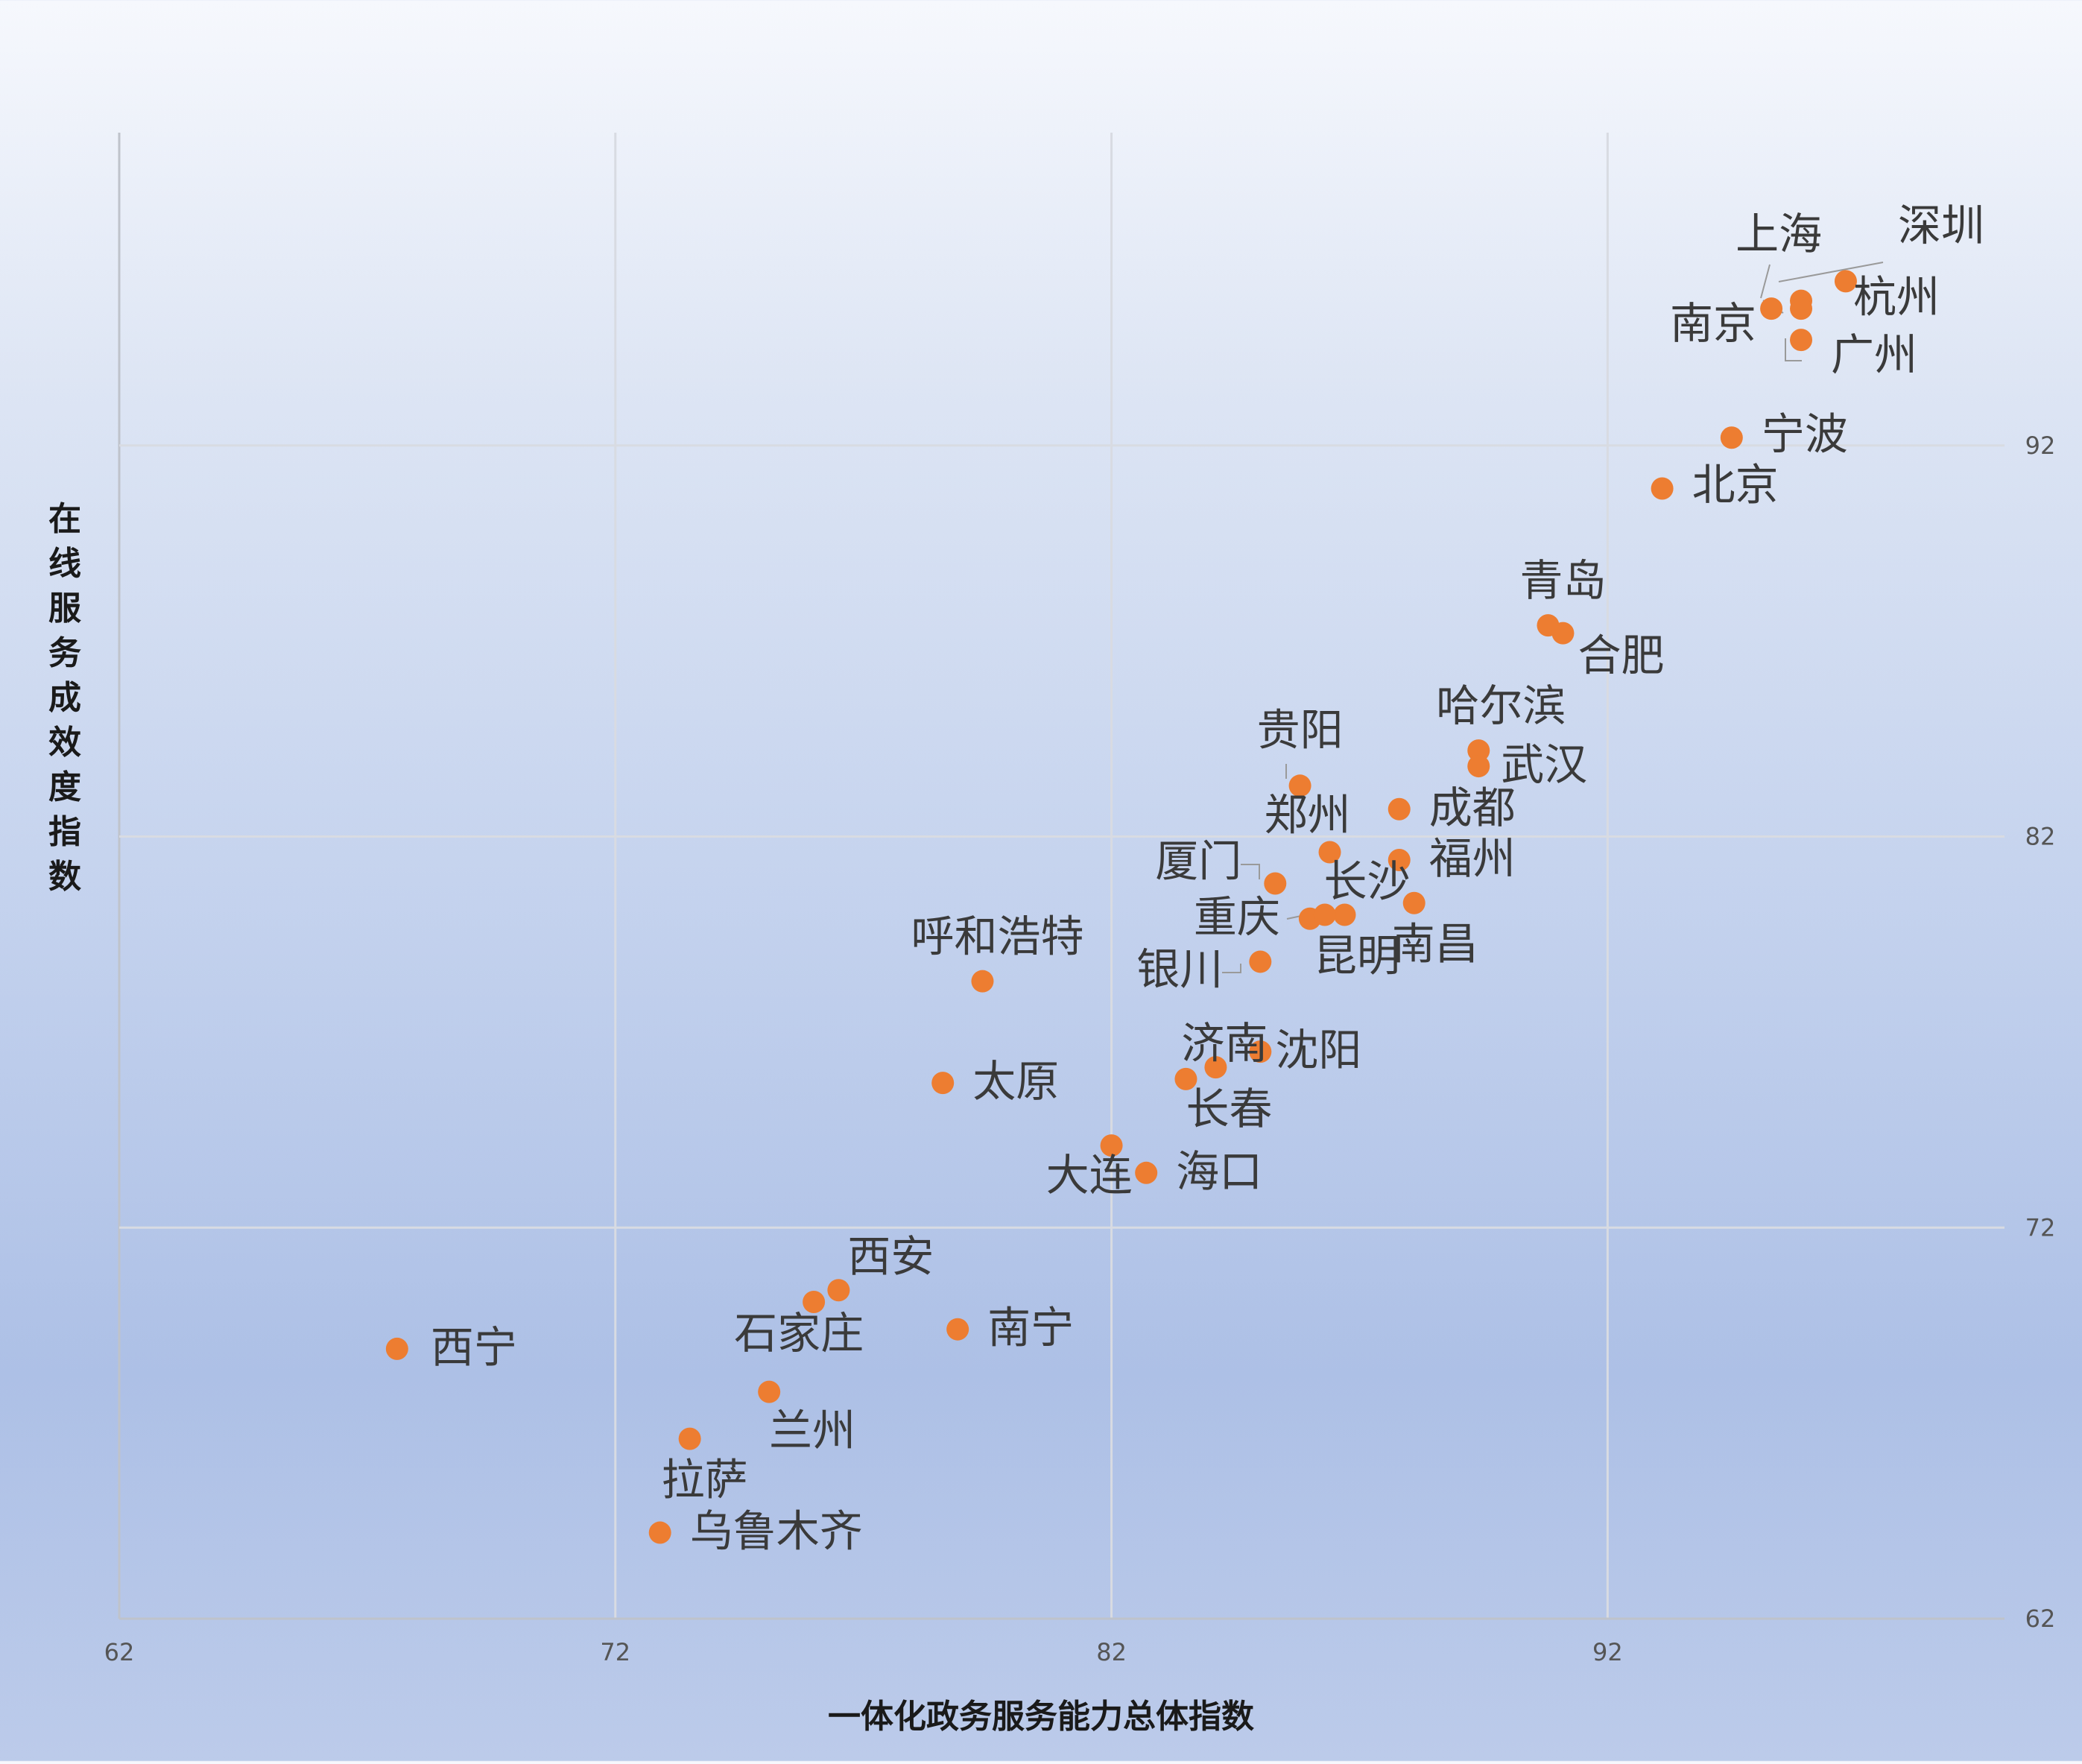 This screenshot has height=1764, width=2082. Describe the element at coordinates (1473, 859) in the screenshot. I see `data-label: 福州` at that location.